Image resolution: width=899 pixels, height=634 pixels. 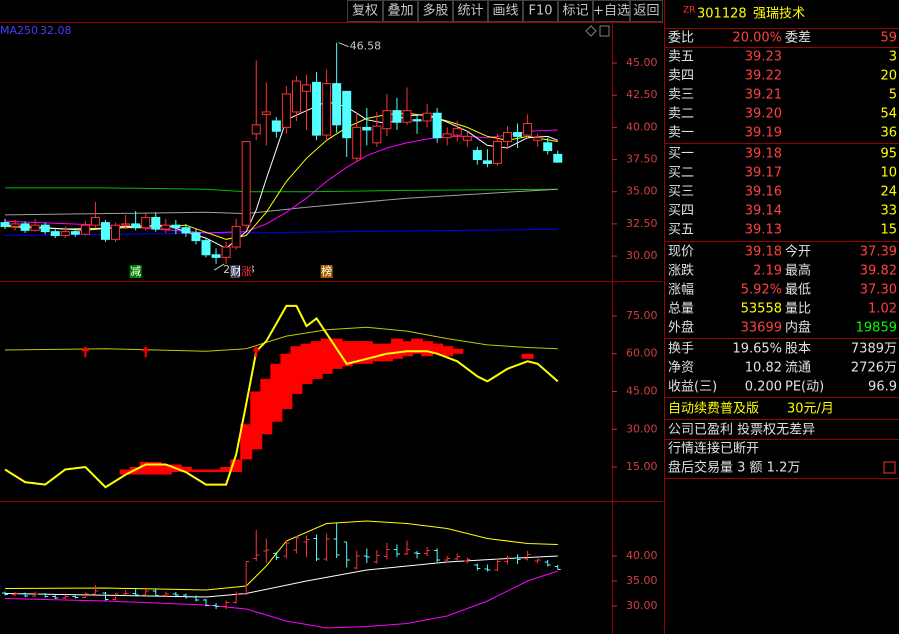 What do you see at coordinates (888, 230) in the screenshot?
I see `book-volume: 15` at bounding box center [888, 230].